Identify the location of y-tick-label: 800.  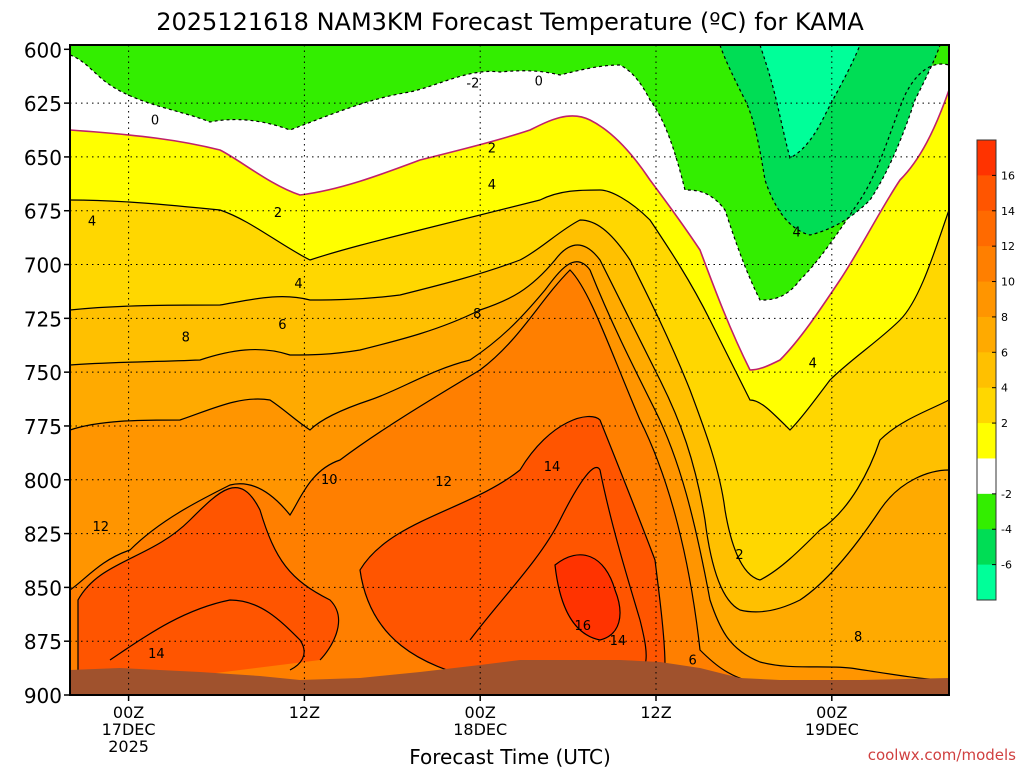
(43, 481).